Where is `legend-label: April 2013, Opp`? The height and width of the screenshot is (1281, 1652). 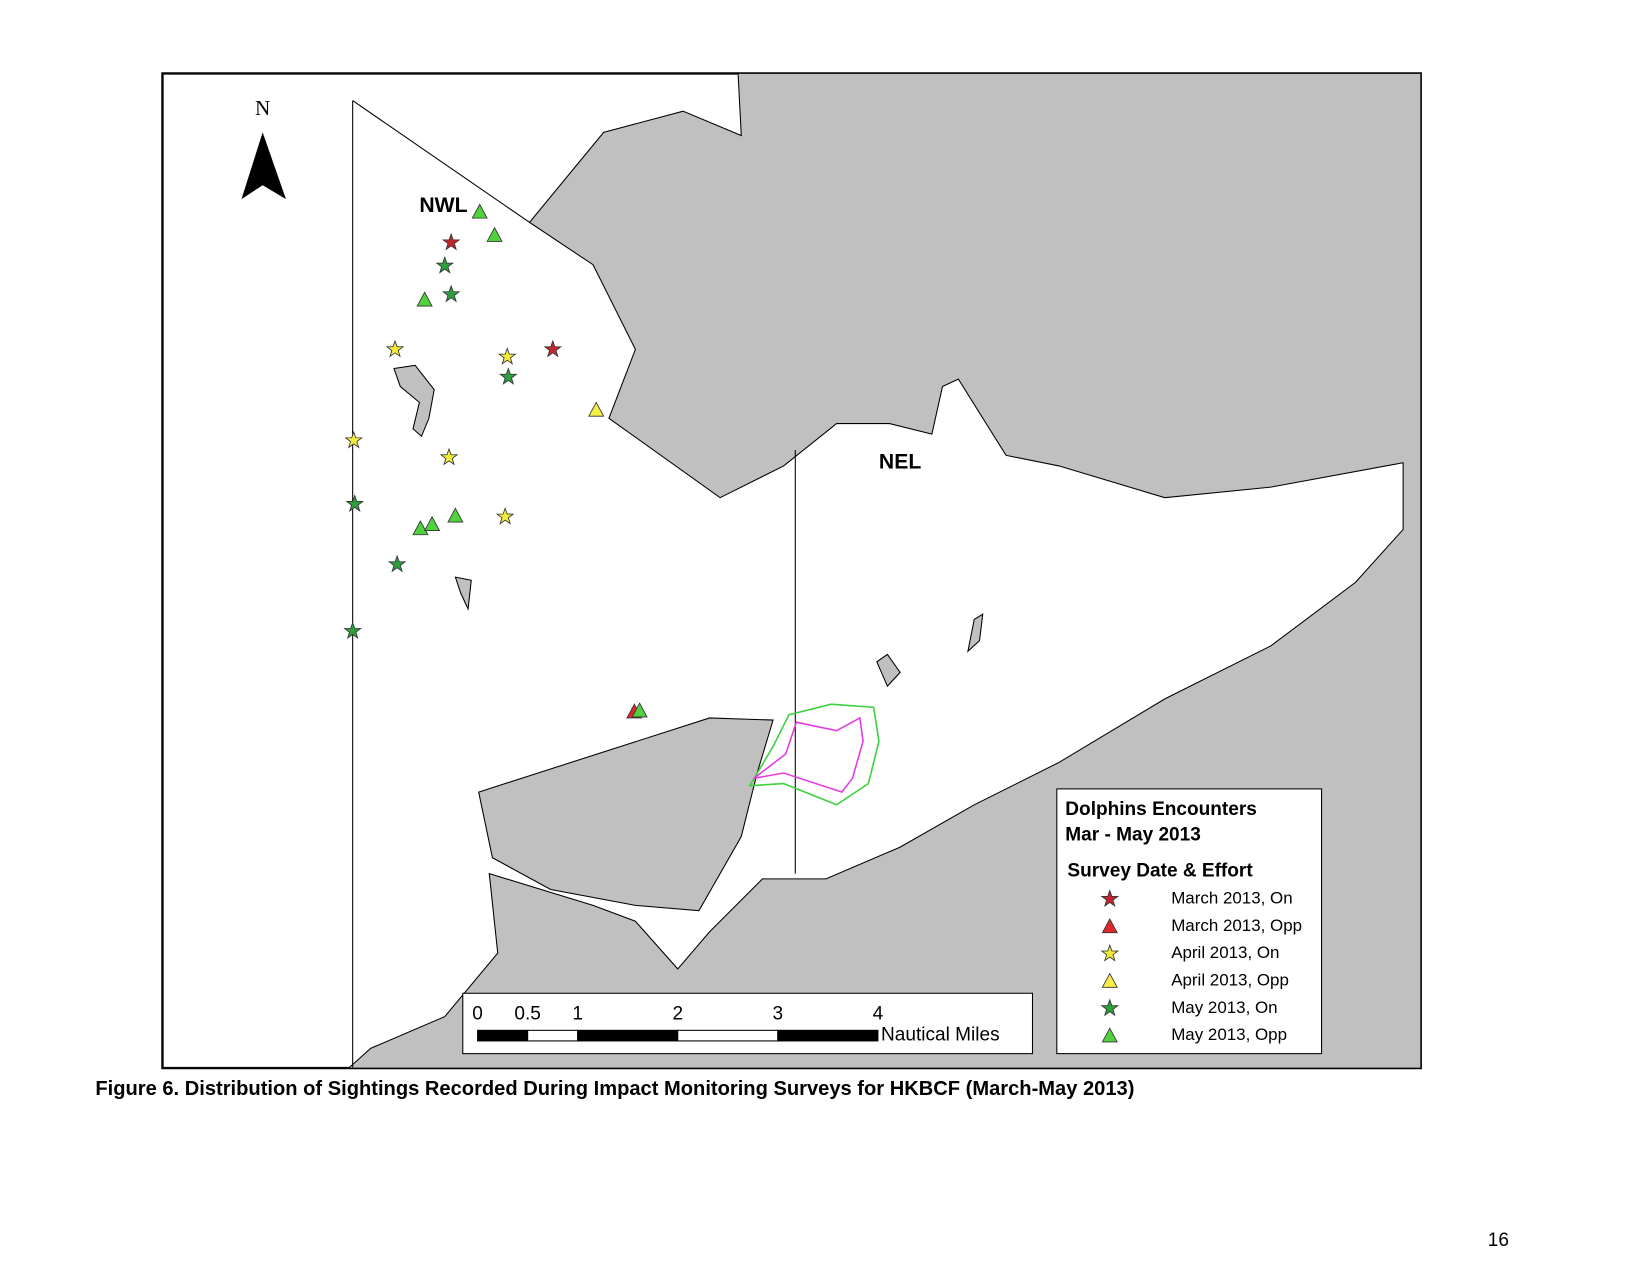 legend-label: April 2013, Opp is located at coordinates (1230, 979).